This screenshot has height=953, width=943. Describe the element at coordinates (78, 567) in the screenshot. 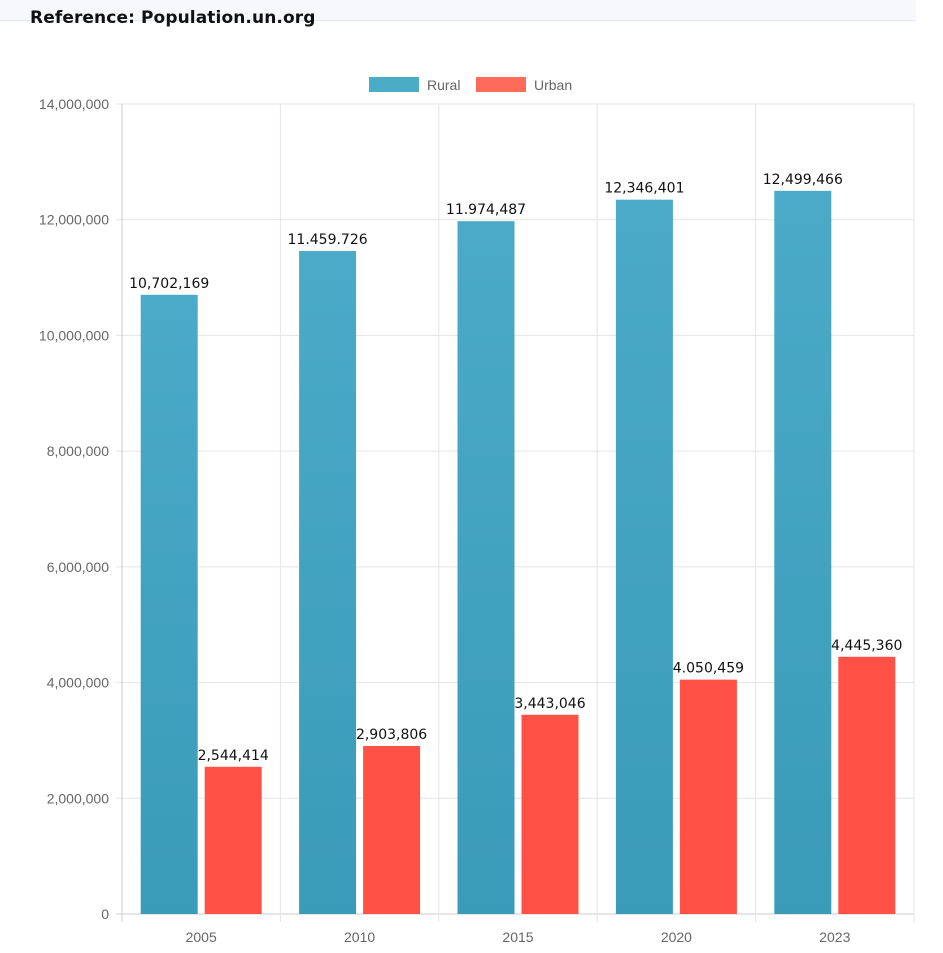

I see `y-tick-label: 6,000,000` at that location.